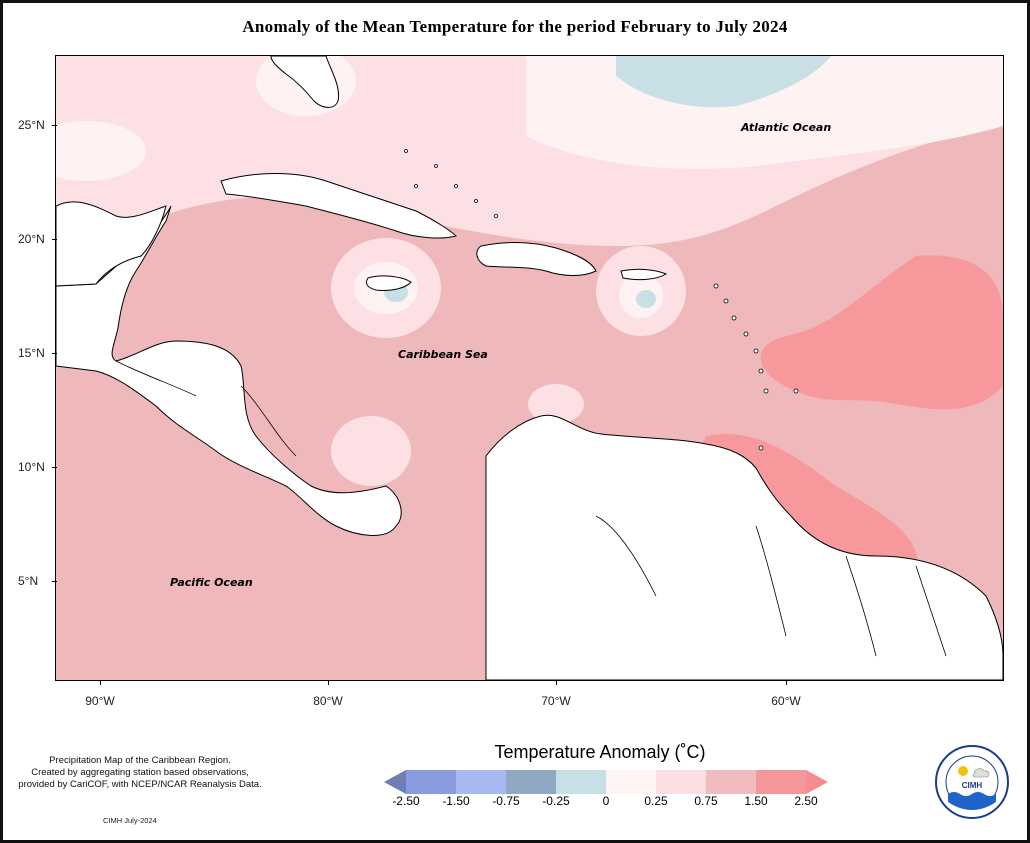 This screenshot has width=1030, height=843. I want to click on legend-label: 0.75, so click(706, 801).